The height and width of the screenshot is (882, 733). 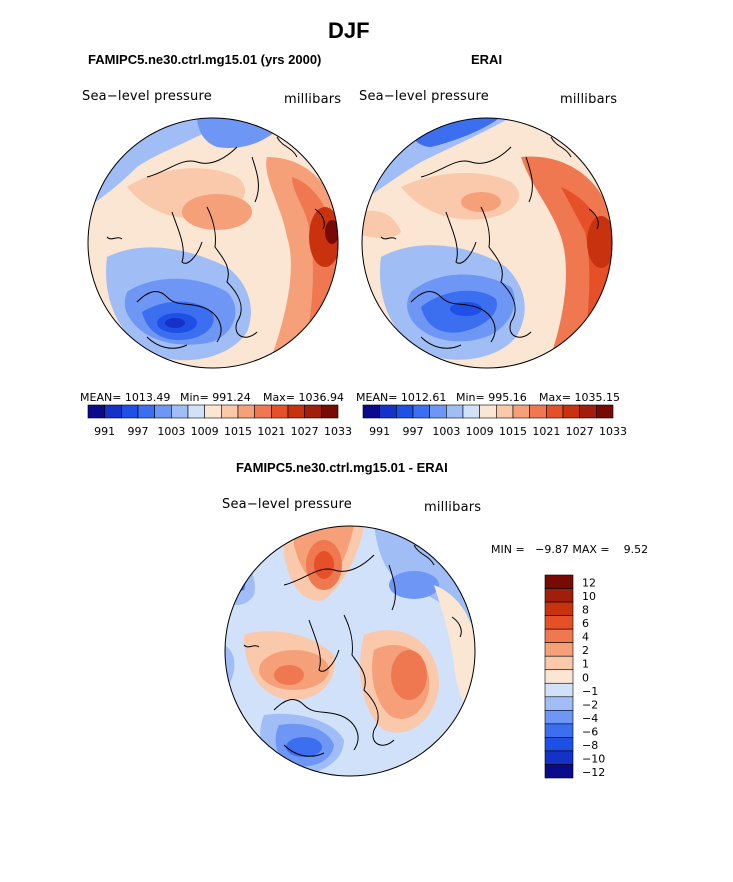 I want to click on colorbar-tick-label: 10, so click(x=589, y=596).